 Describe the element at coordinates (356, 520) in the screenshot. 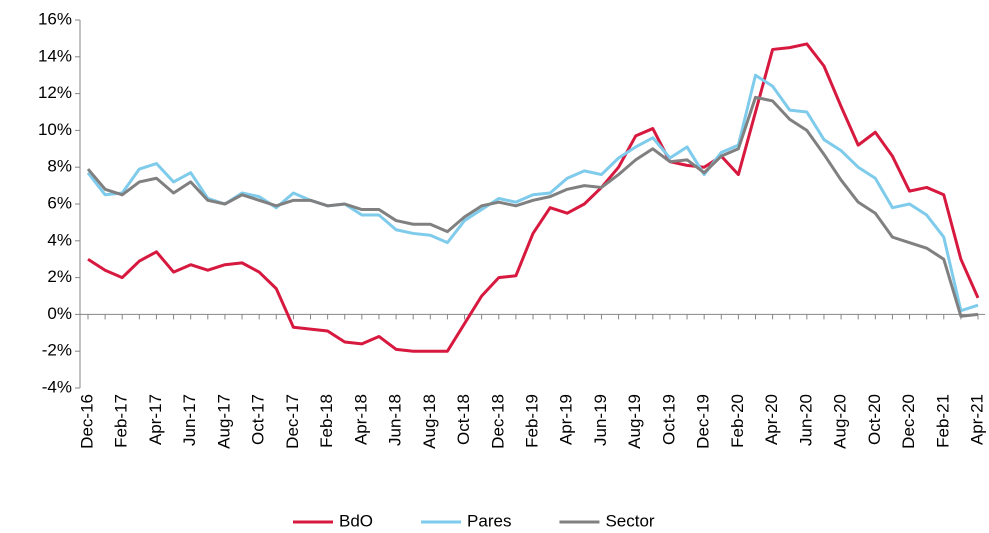

I see `legend-label: BdO` at that location.